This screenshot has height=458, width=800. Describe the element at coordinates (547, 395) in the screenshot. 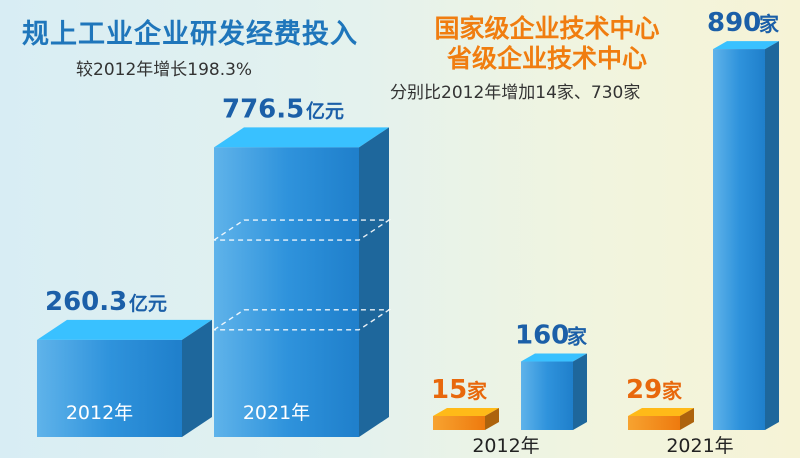

I see `right-bar-2-1-front-face` at that location.